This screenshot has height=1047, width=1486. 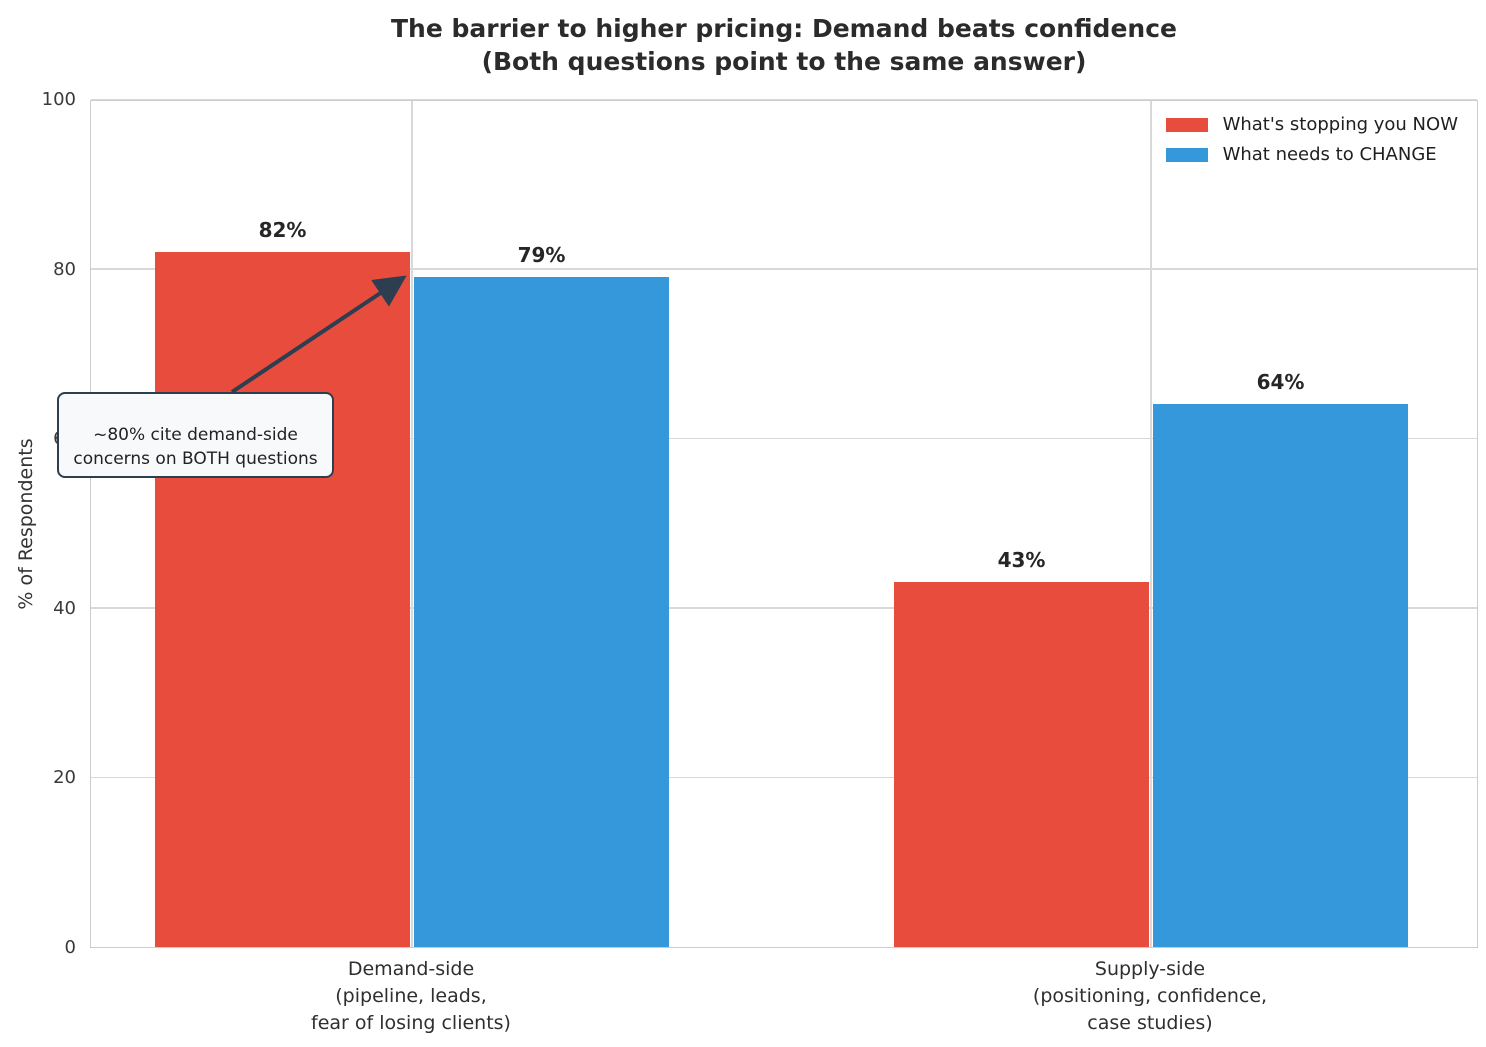 I want to click on bar-series1-cat1, so click(x=1280, y=675).